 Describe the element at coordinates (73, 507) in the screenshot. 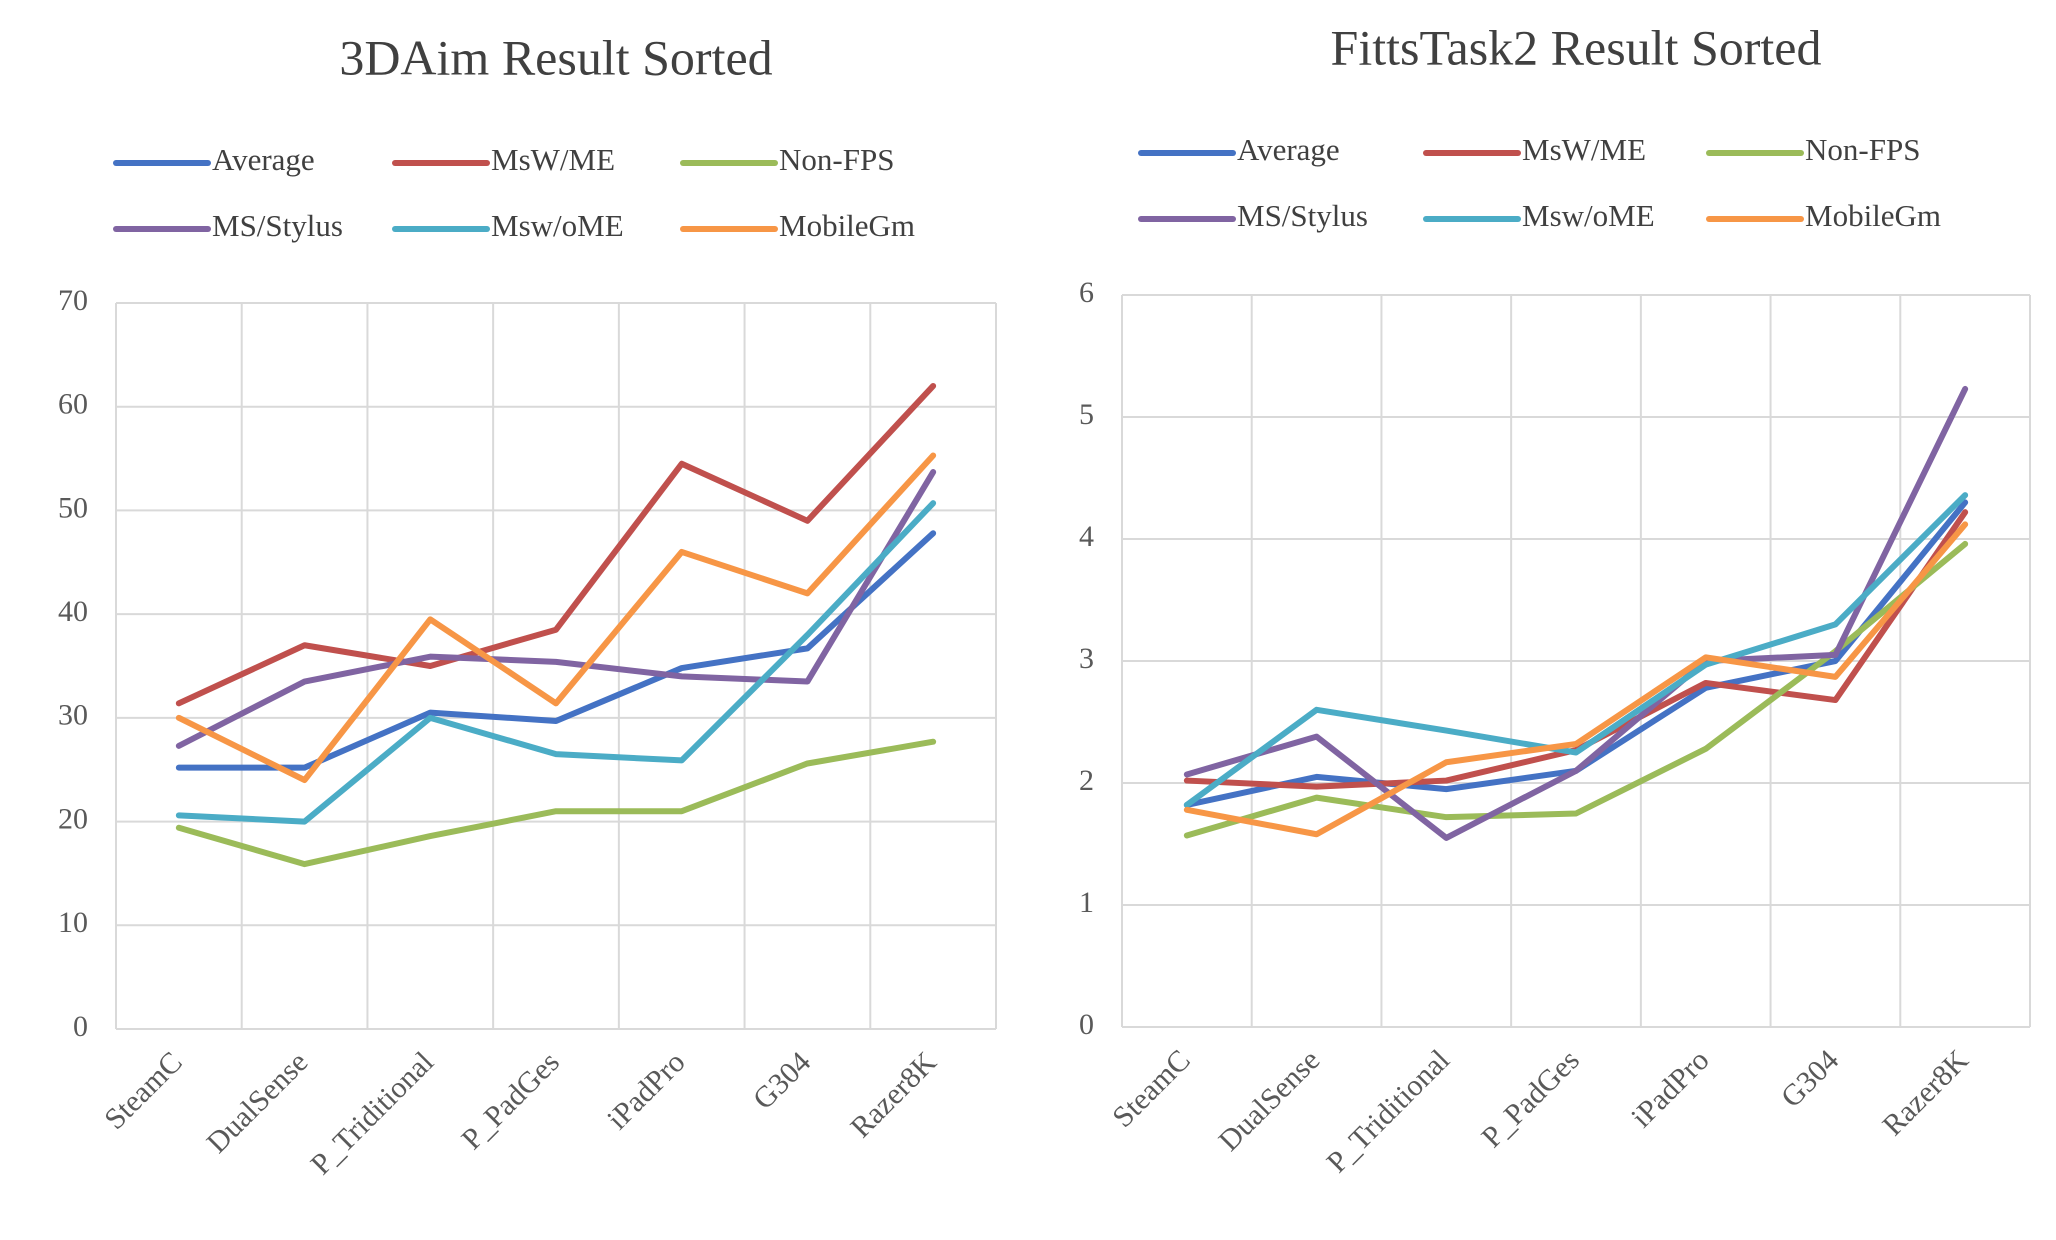

I see `y-tick-label: 50` at that location.